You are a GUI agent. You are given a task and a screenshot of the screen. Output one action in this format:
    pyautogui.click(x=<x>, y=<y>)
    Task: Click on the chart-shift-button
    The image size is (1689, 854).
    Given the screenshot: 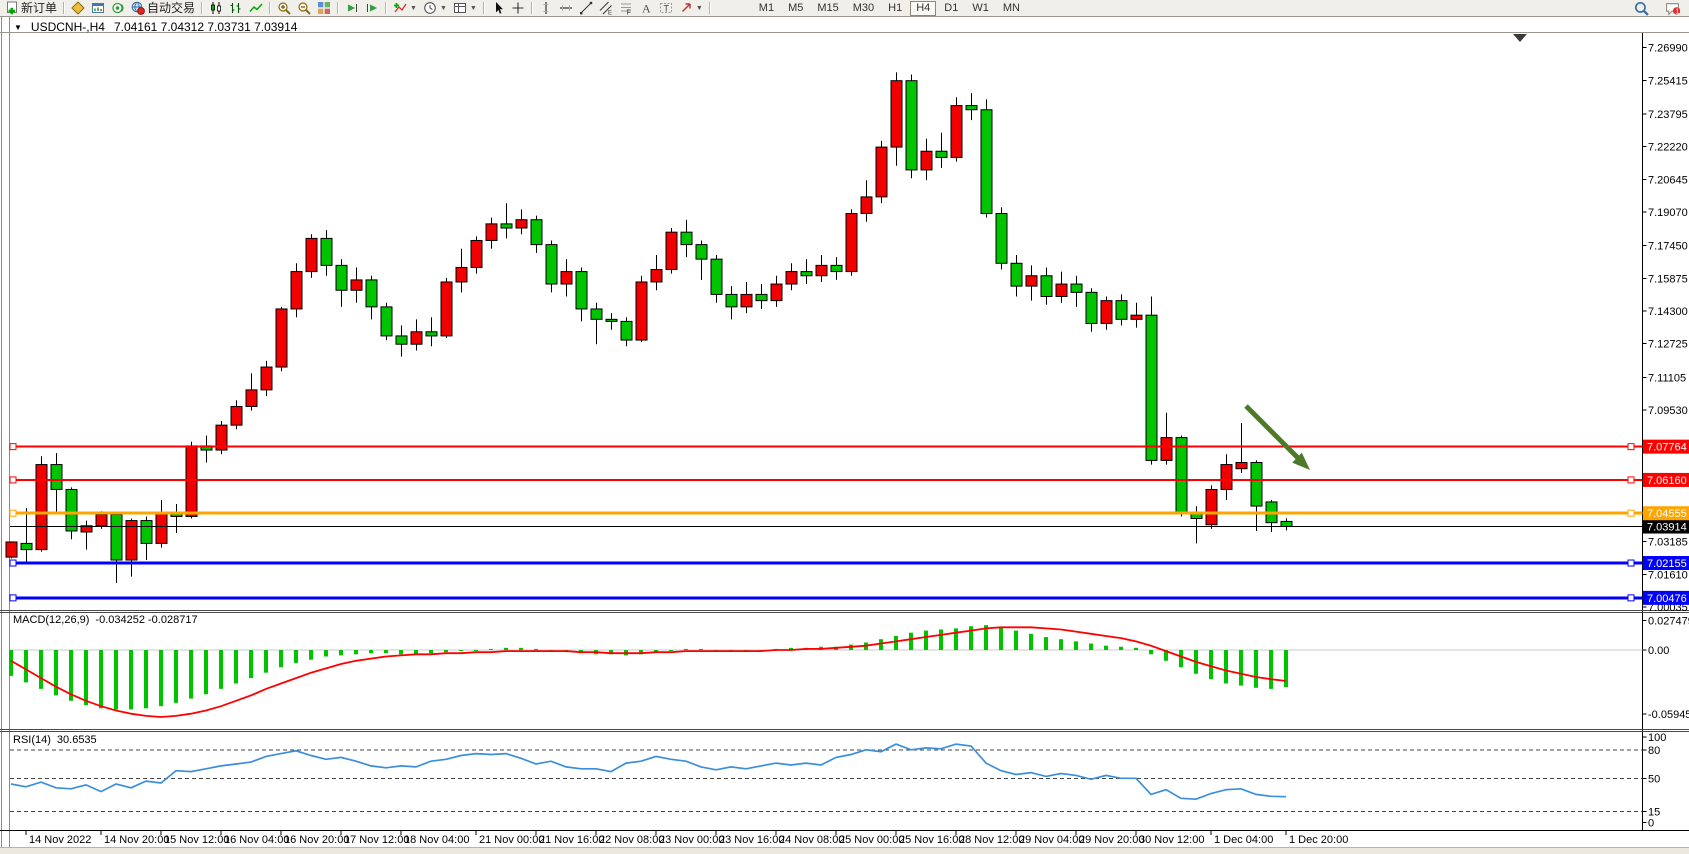 What is the action you would take?
    pyautogui.click(x=372, y=8)
    